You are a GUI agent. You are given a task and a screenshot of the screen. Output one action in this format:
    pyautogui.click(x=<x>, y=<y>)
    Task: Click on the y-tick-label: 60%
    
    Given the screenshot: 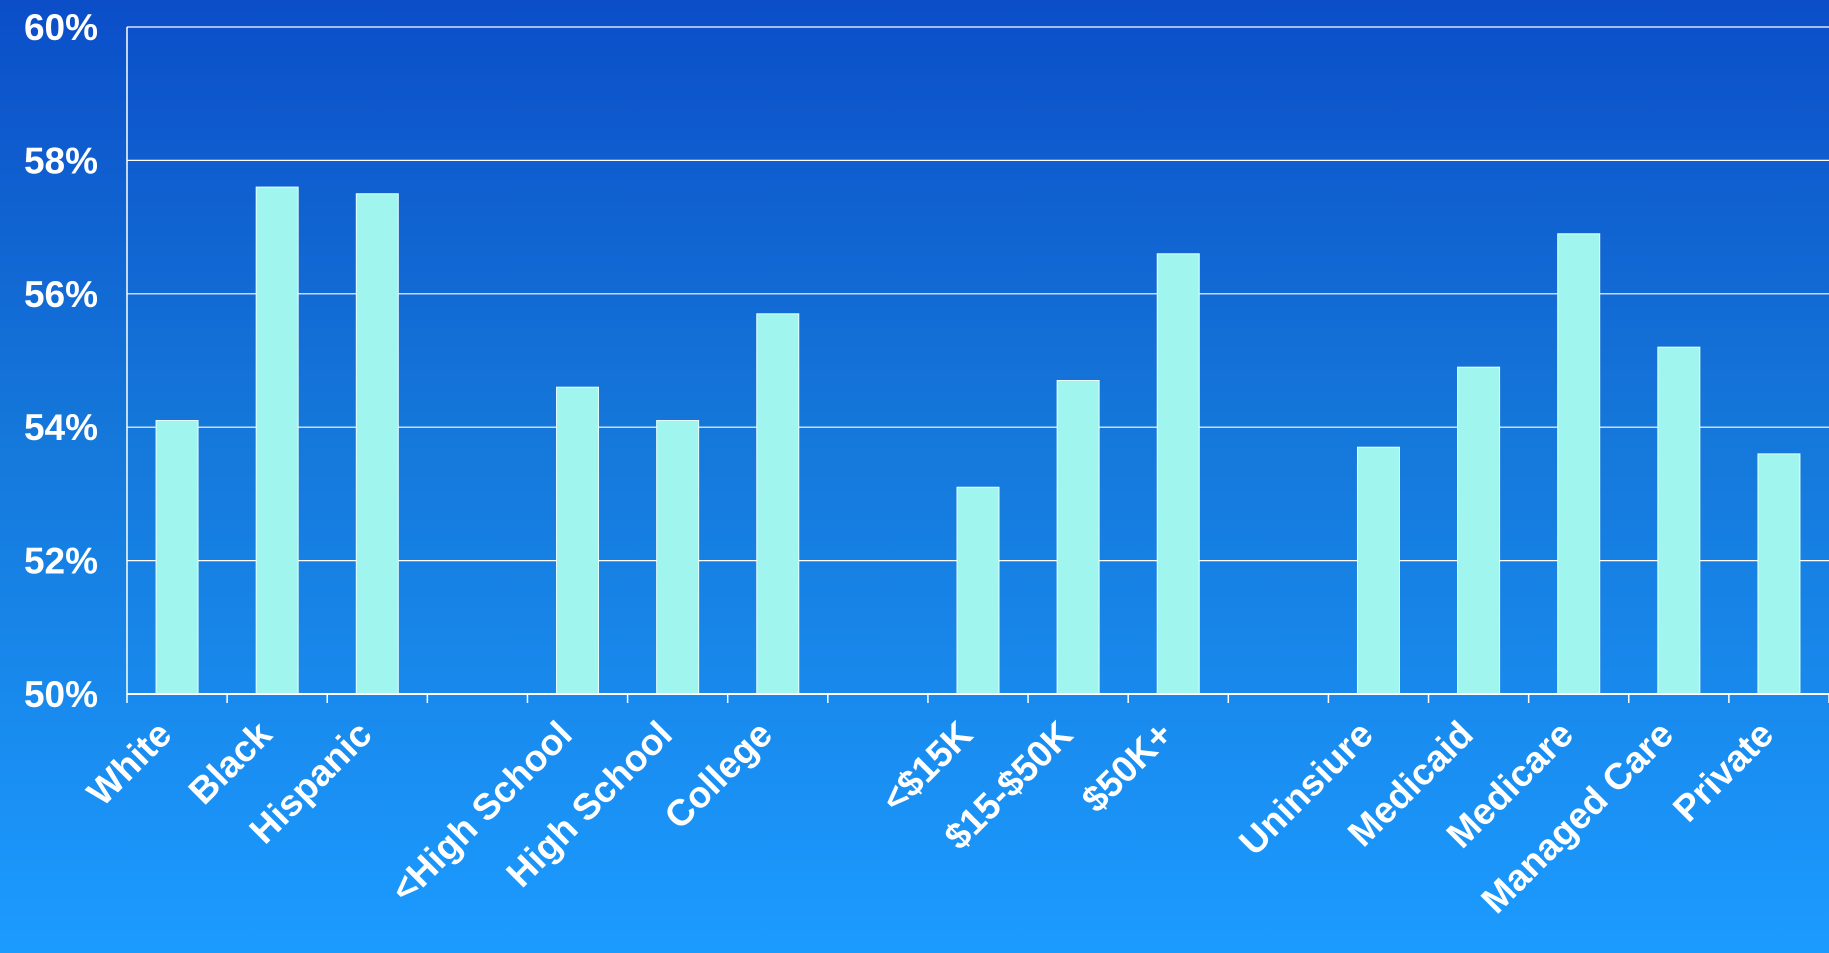 What is the action you would take?
    pyautogui.click(x=61, y=27)
    